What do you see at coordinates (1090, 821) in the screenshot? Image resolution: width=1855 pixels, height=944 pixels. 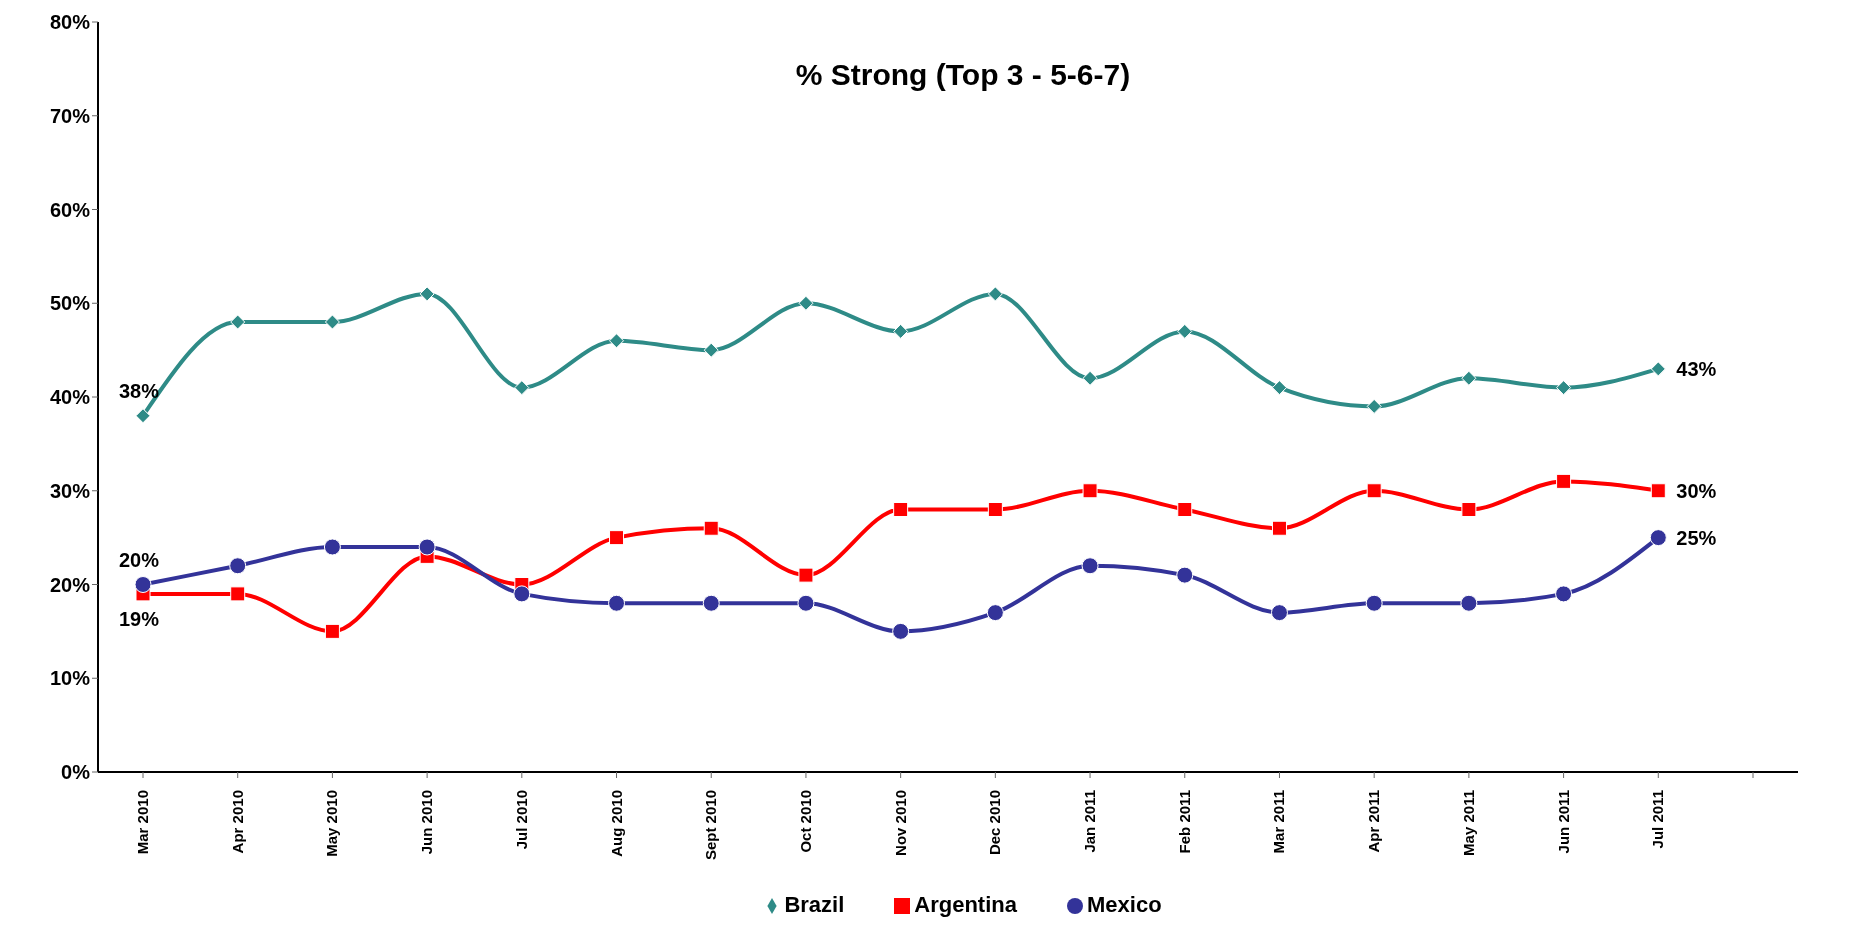 I see `x-tick-label: Jan 2011` at bounding box center [1090, 821].